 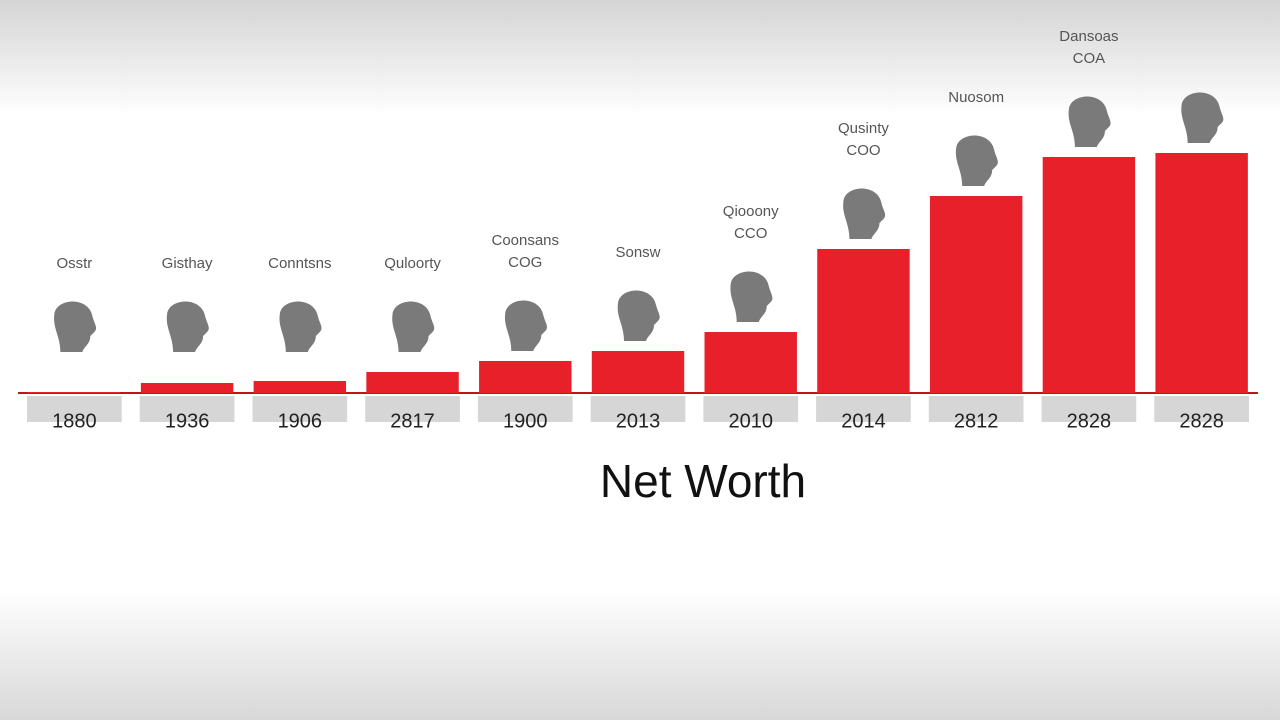 What do you see at coordinates (412, 263) in the screenshot?
I see `bar-annotation: Quloorty` at bounding box center [412, 263].